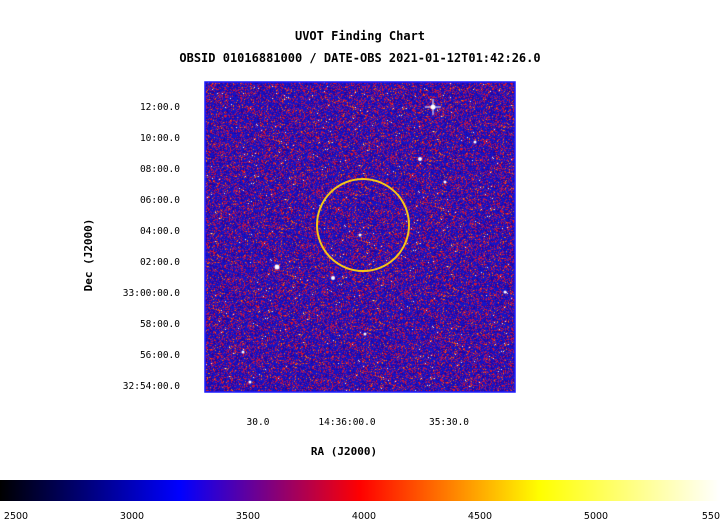 This screenshot has height=521, width=720. Describe the element at coordinates (160, 107) in the screenshot. I see `y-tick-label: 12:00.0` at that location.